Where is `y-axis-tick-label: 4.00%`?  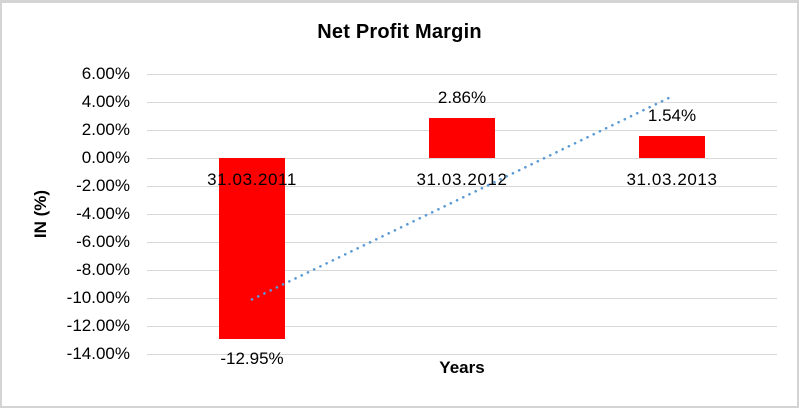 y-axis-tick-label: 4.00% is located at coordinates (105, 101).